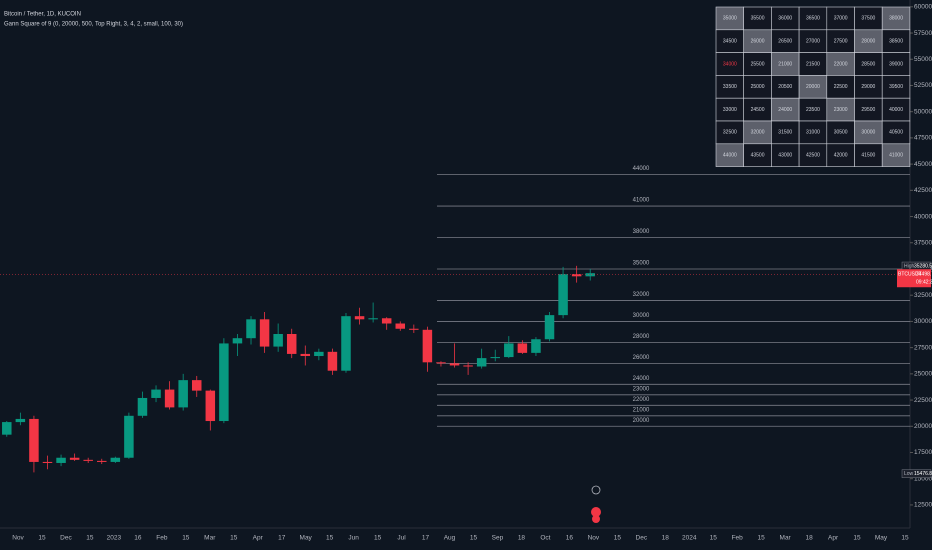 This screenshot has height=550, width=932. Describe the element at coordinates (758, 110) in the screenshot. I see `table-cell-text: 24500` at that location.